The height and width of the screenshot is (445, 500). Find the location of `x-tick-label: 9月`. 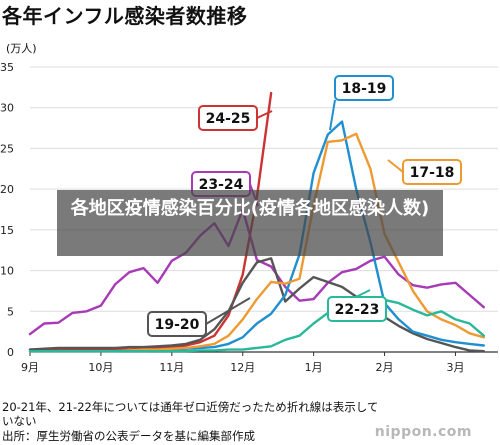

x-tick-label: 9月 is located at coordinates (30, 367).